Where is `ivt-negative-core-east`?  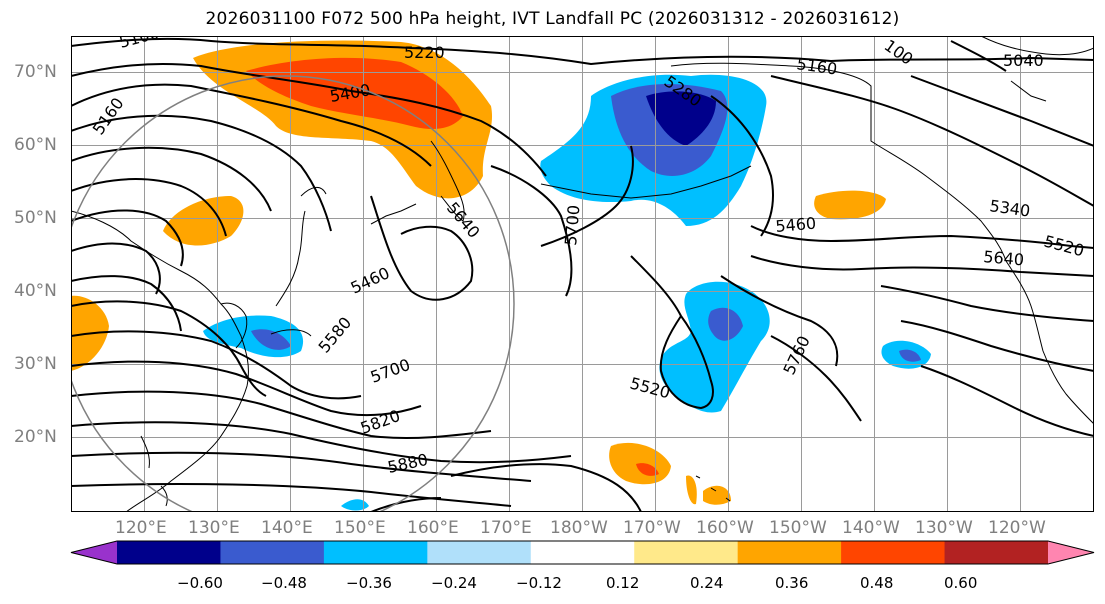
ivt-negative-core-east is located at coordinates (910, 355).